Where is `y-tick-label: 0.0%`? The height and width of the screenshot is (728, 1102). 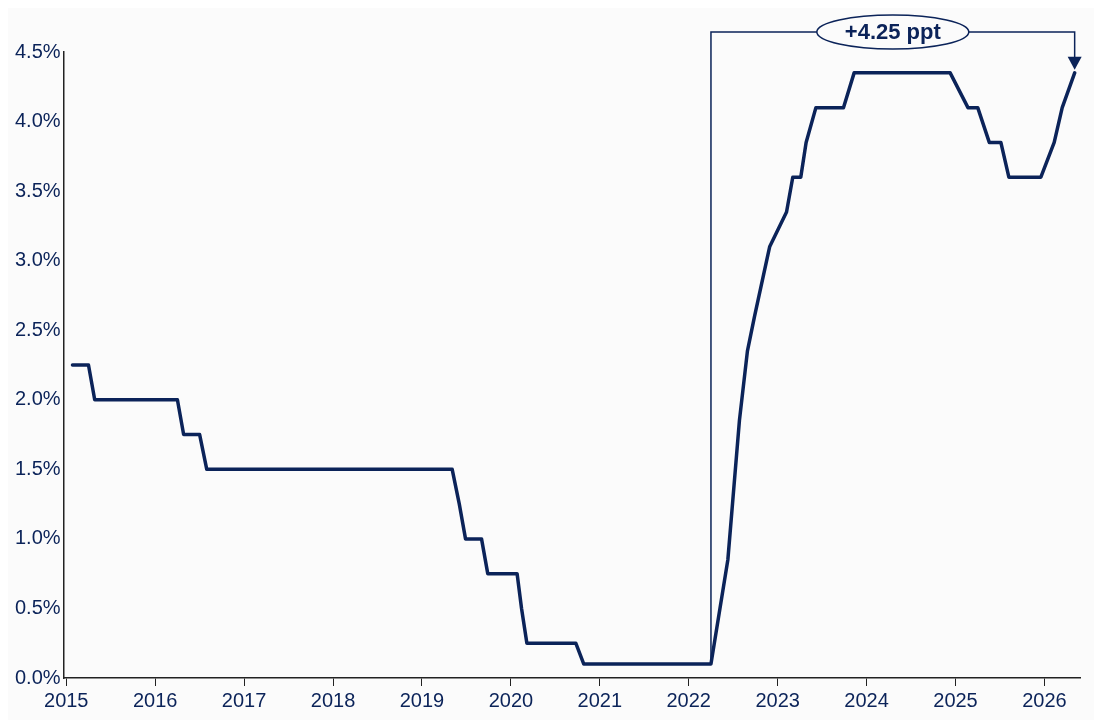
y-tick-label: 0.0% is located at coordinates (37, 676).